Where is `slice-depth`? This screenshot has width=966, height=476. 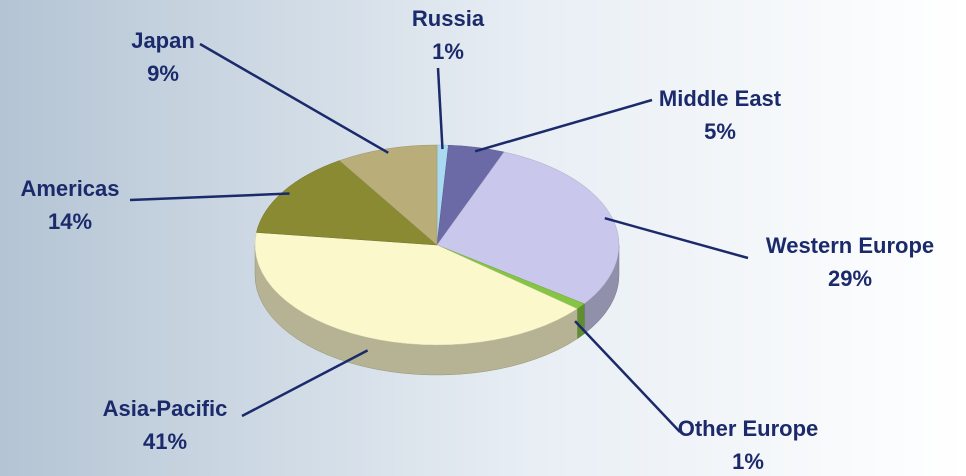
slice-depth is located at coordinates (580, 321).